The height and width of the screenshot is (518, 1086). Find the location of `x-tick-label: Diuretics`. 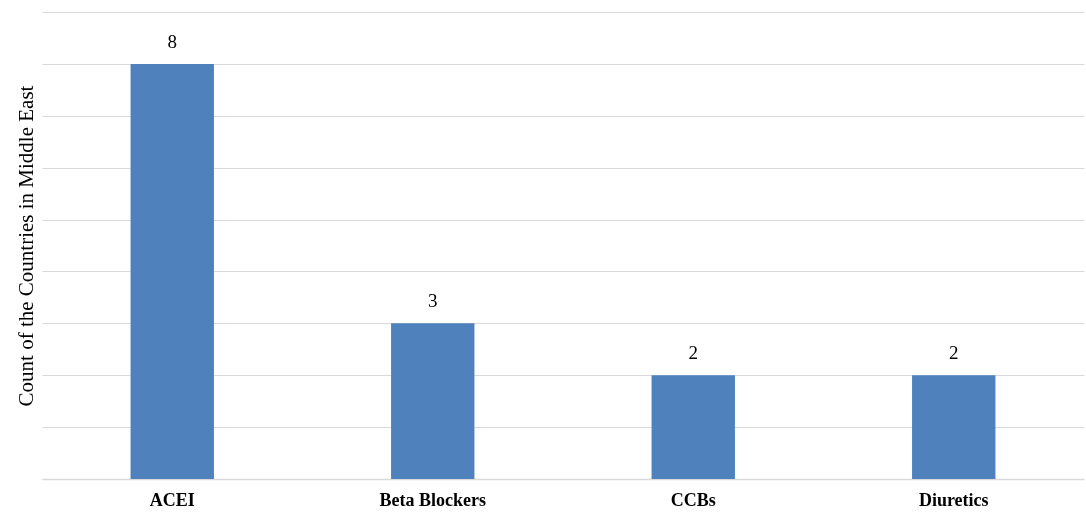

x-tick-label: Diuretics is located at coordinates (953, 499).